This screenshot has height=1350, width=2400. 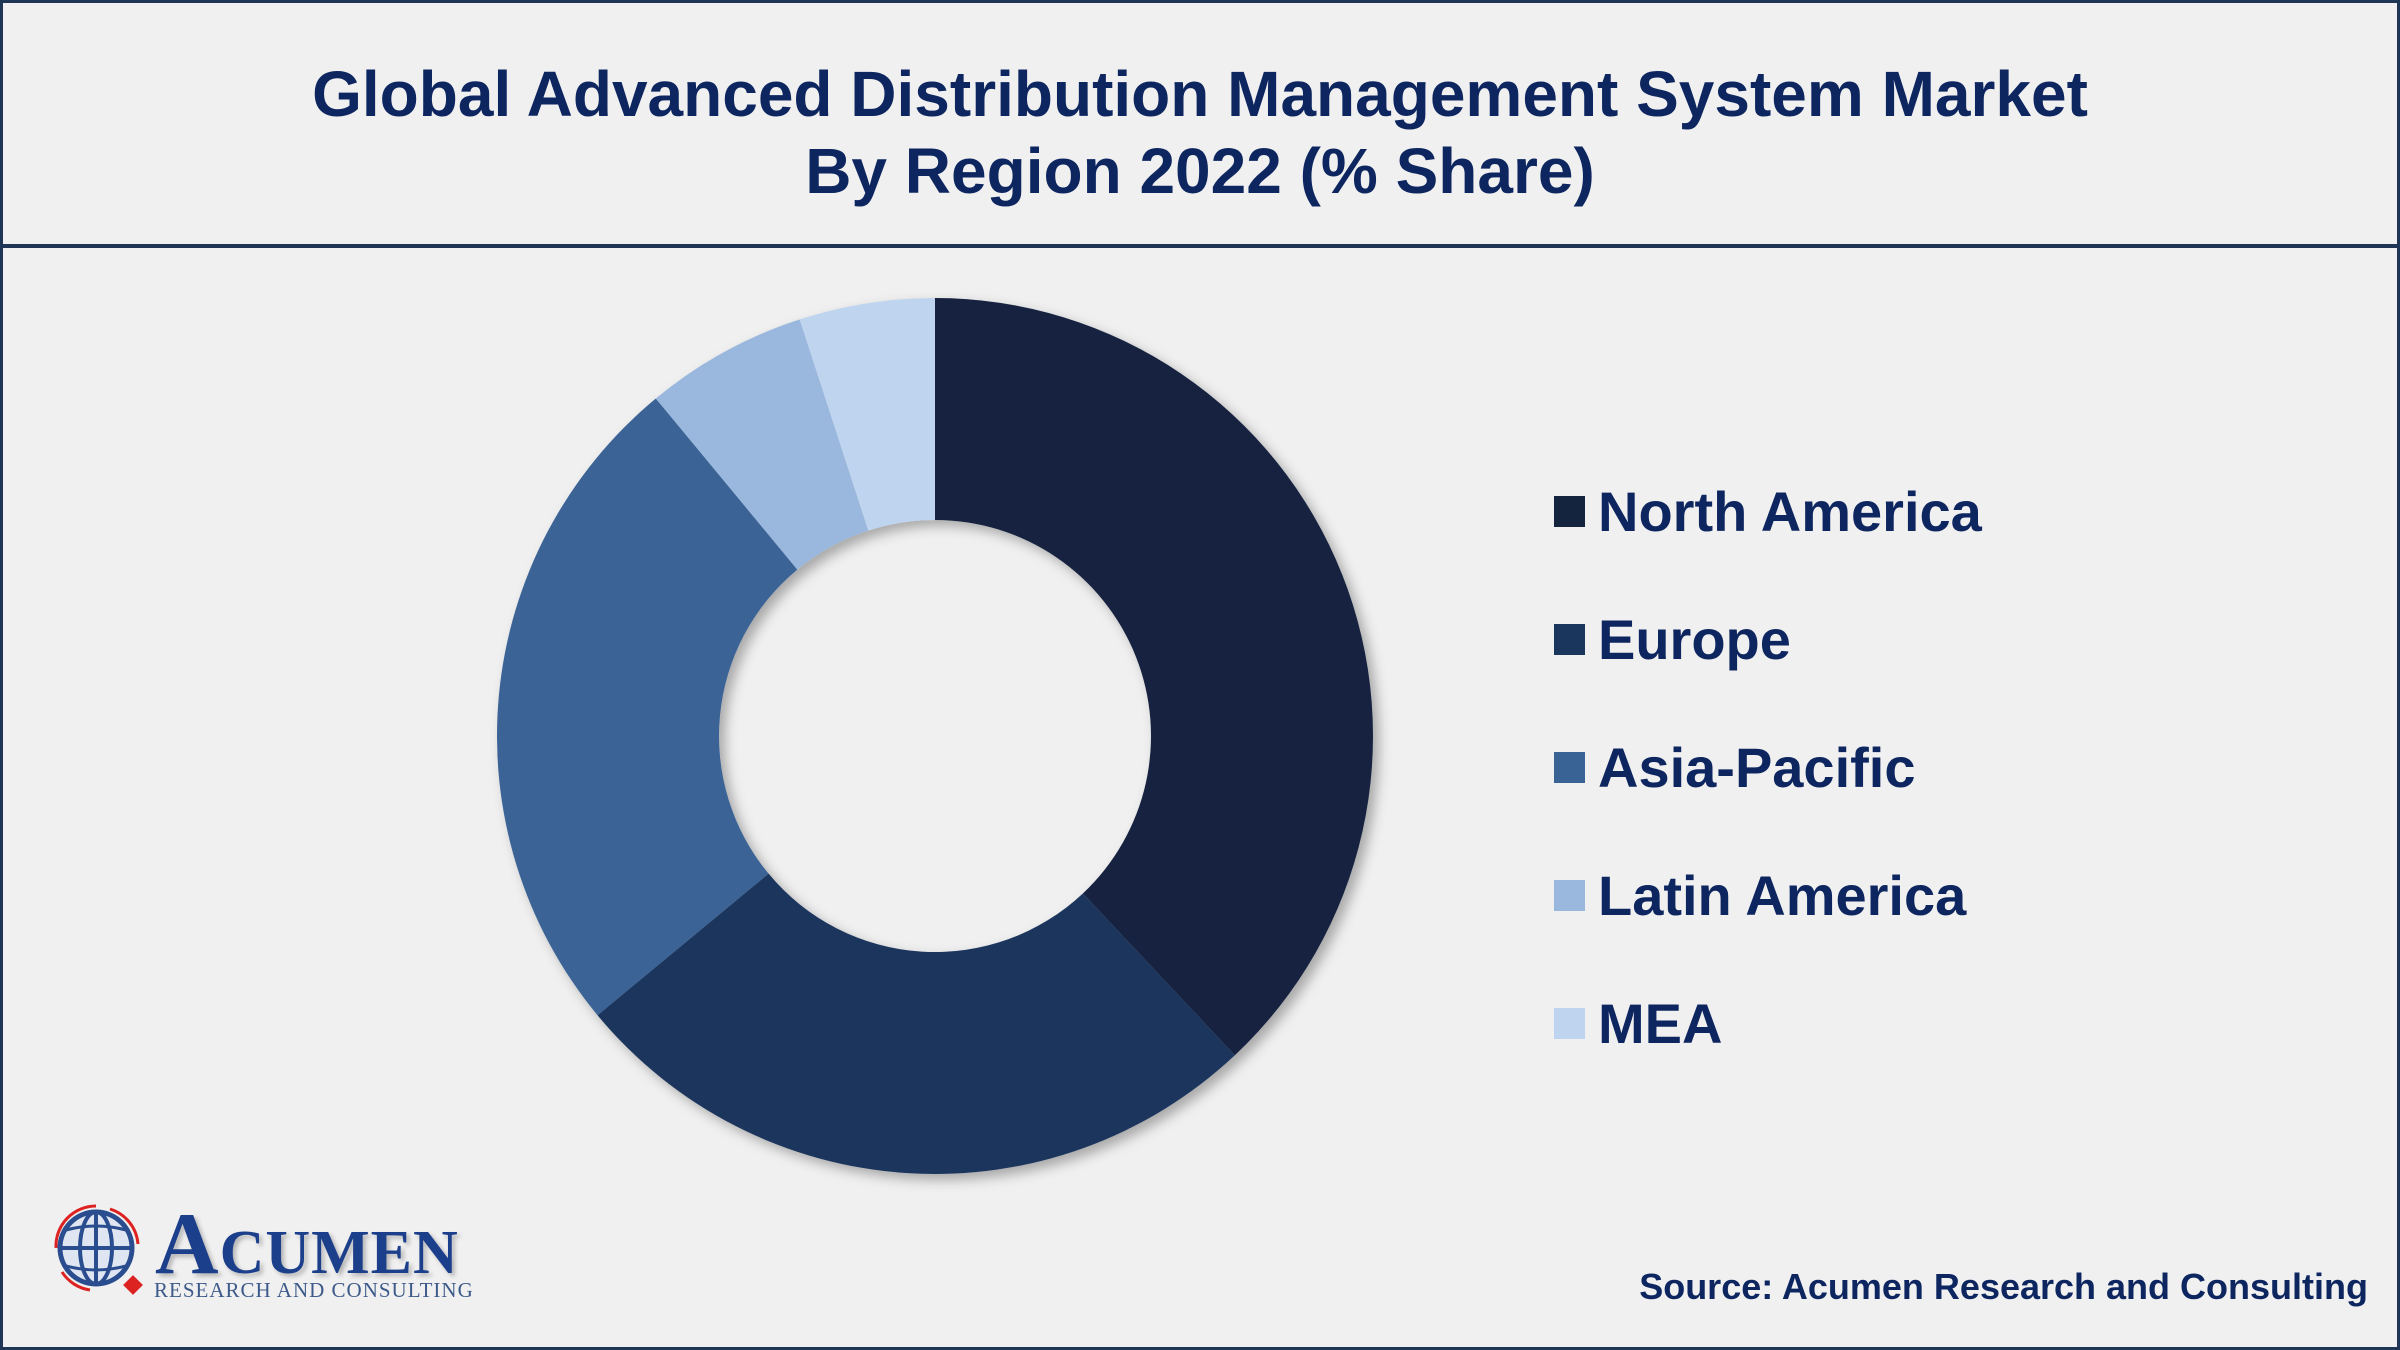 What do you see at coordinates (1200, 171) in the screenshot?
I see `chart-title-line2: By Region 2022 (% Share)` at bounding box center [1200, 171].